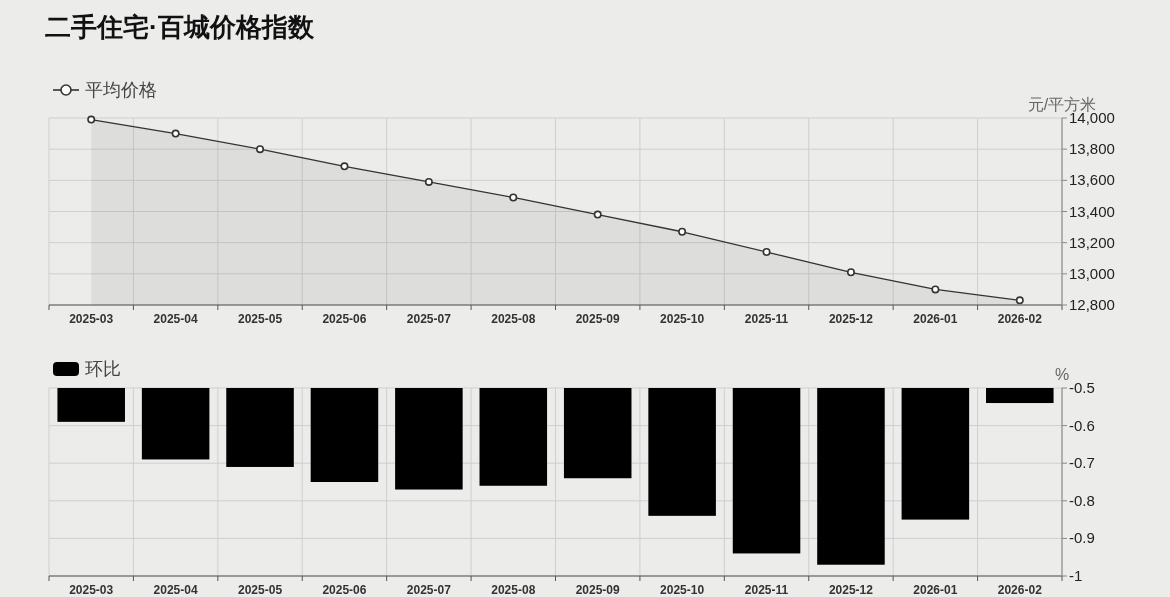 The height and width of the screenshot is (597, 1170). I want to click on chart-title: 二手住宅·百城价格指数, so click(180, 27).